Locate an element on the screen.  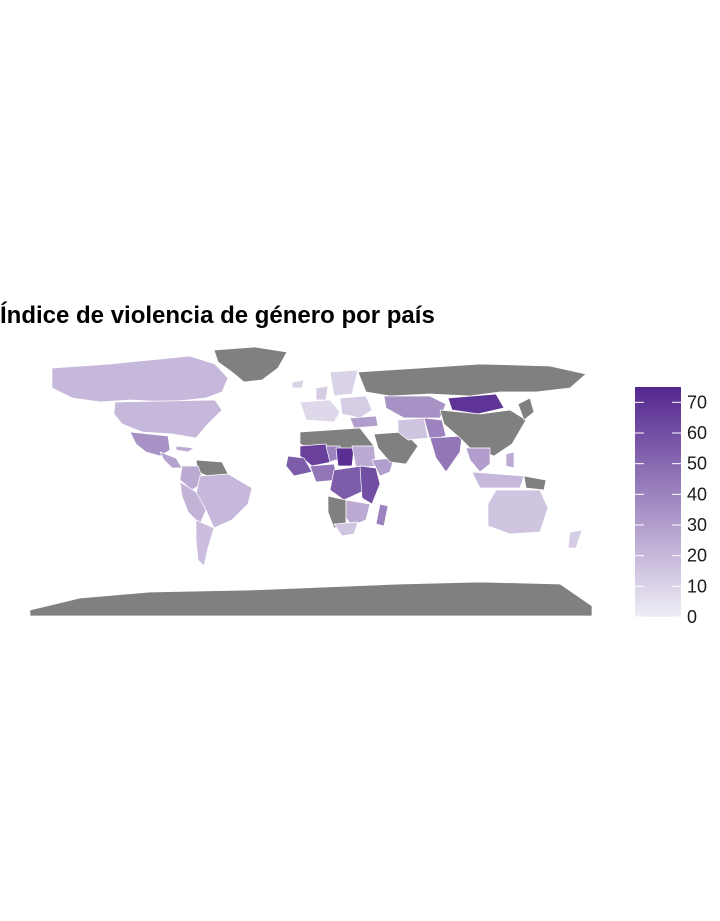
country-east-africa is located at coordinates (370, 485).